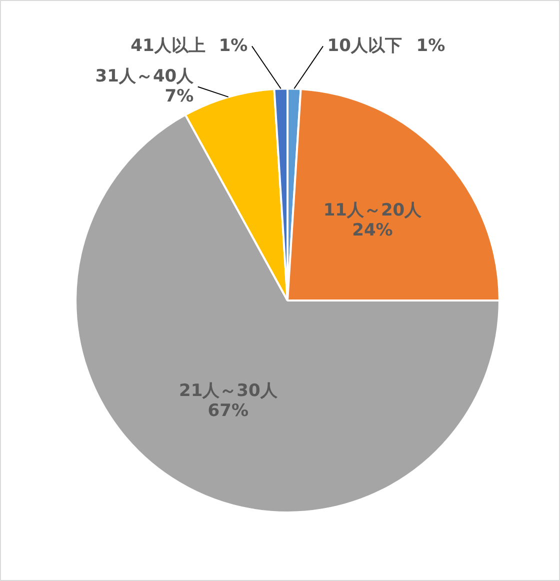 The width and height of the screenshot is (560, 581). Describe the element at coordinates (372, 230) in the screenshot. I see `data-label: 24%` at that location.